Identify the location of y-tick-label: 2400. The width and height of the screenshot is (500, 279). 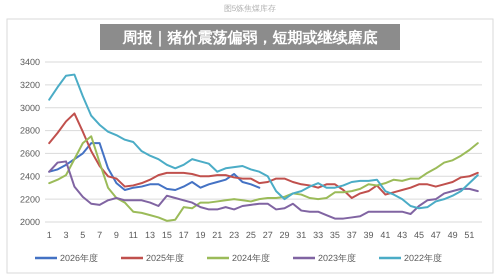
(30, 176).